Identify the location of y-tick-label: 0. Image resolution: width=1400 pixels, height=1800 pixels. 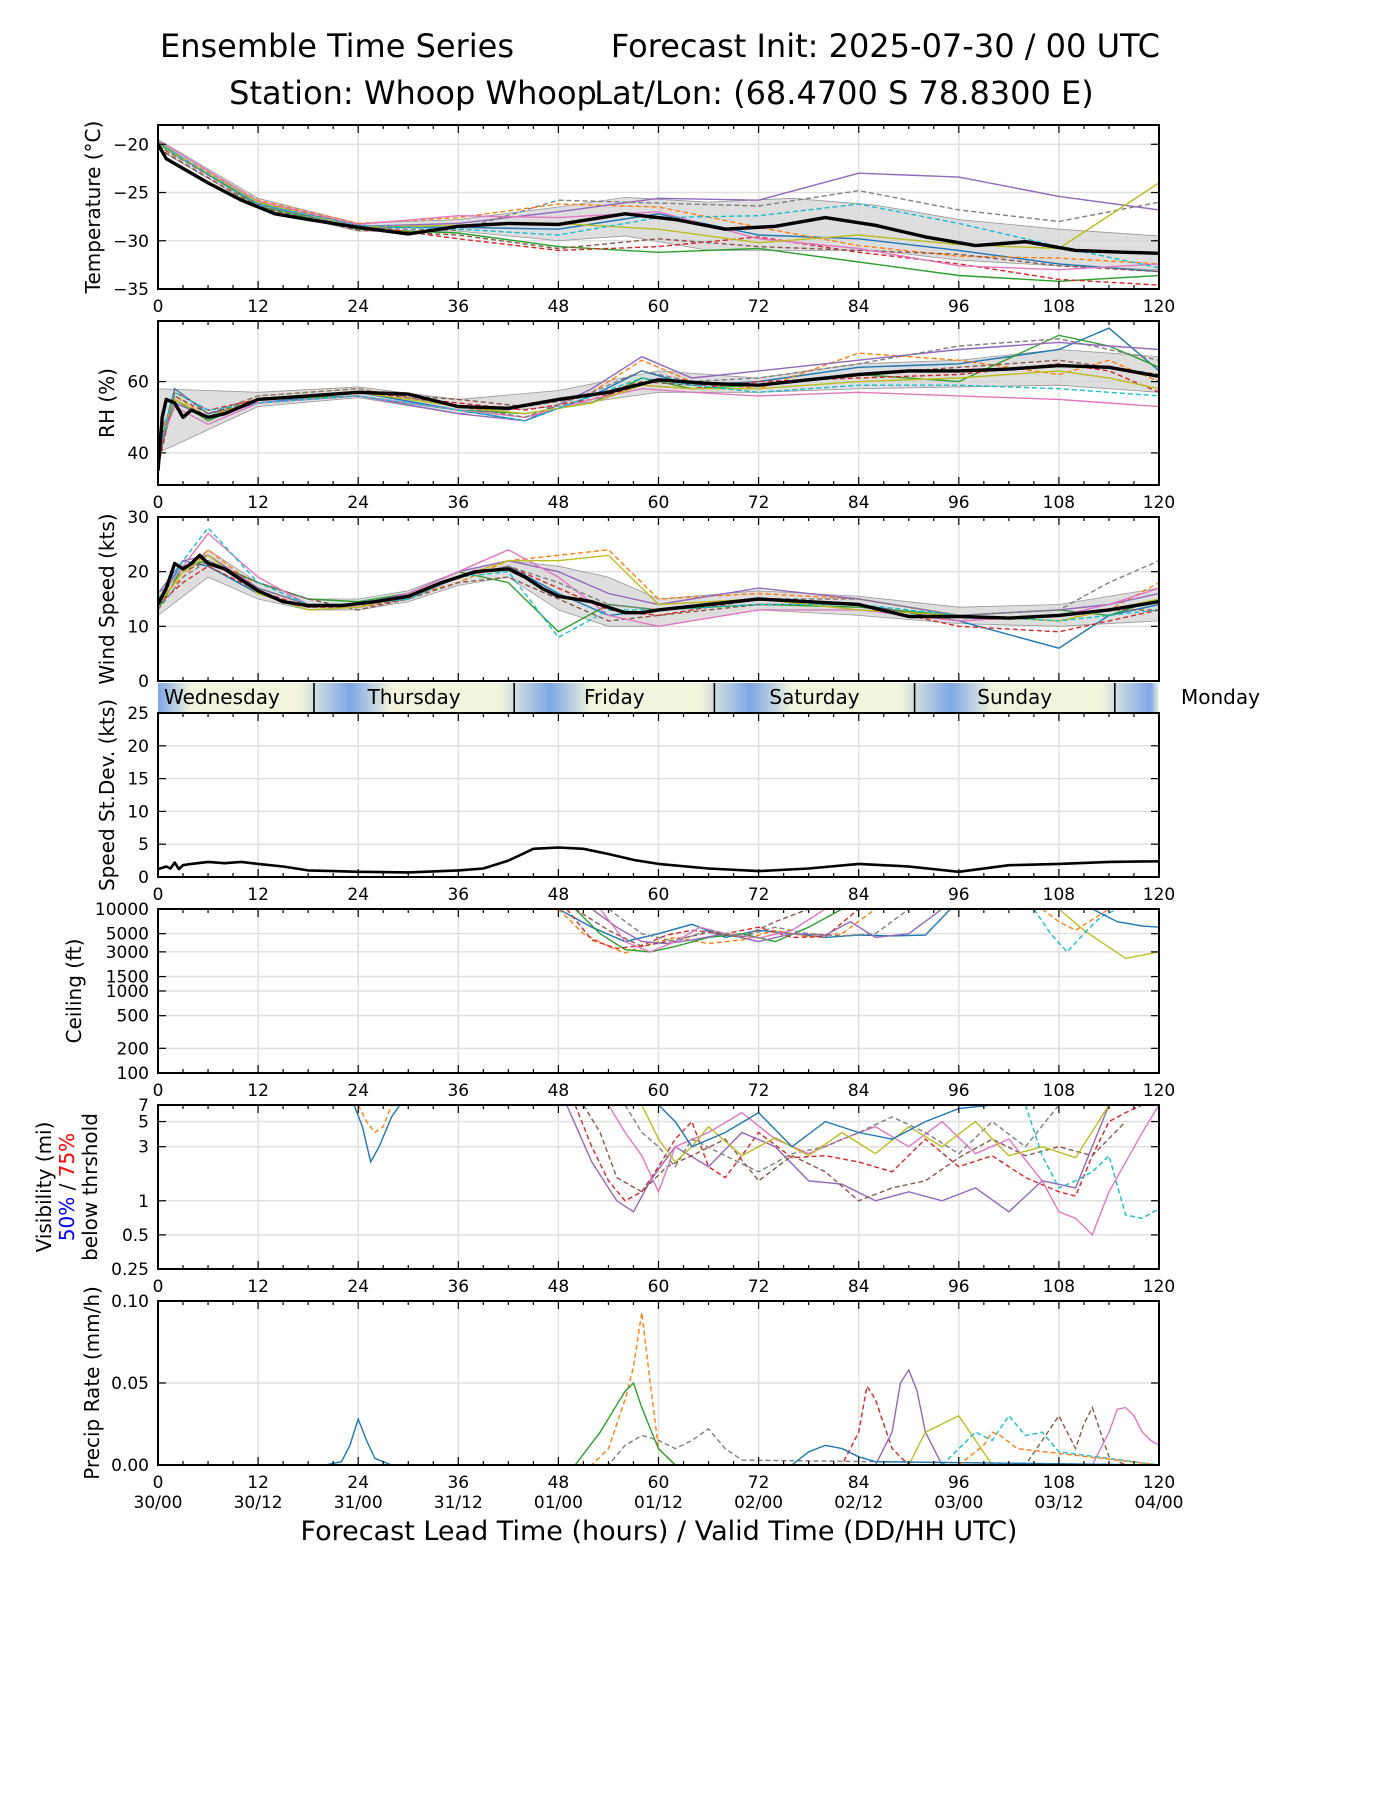
(143, 682).